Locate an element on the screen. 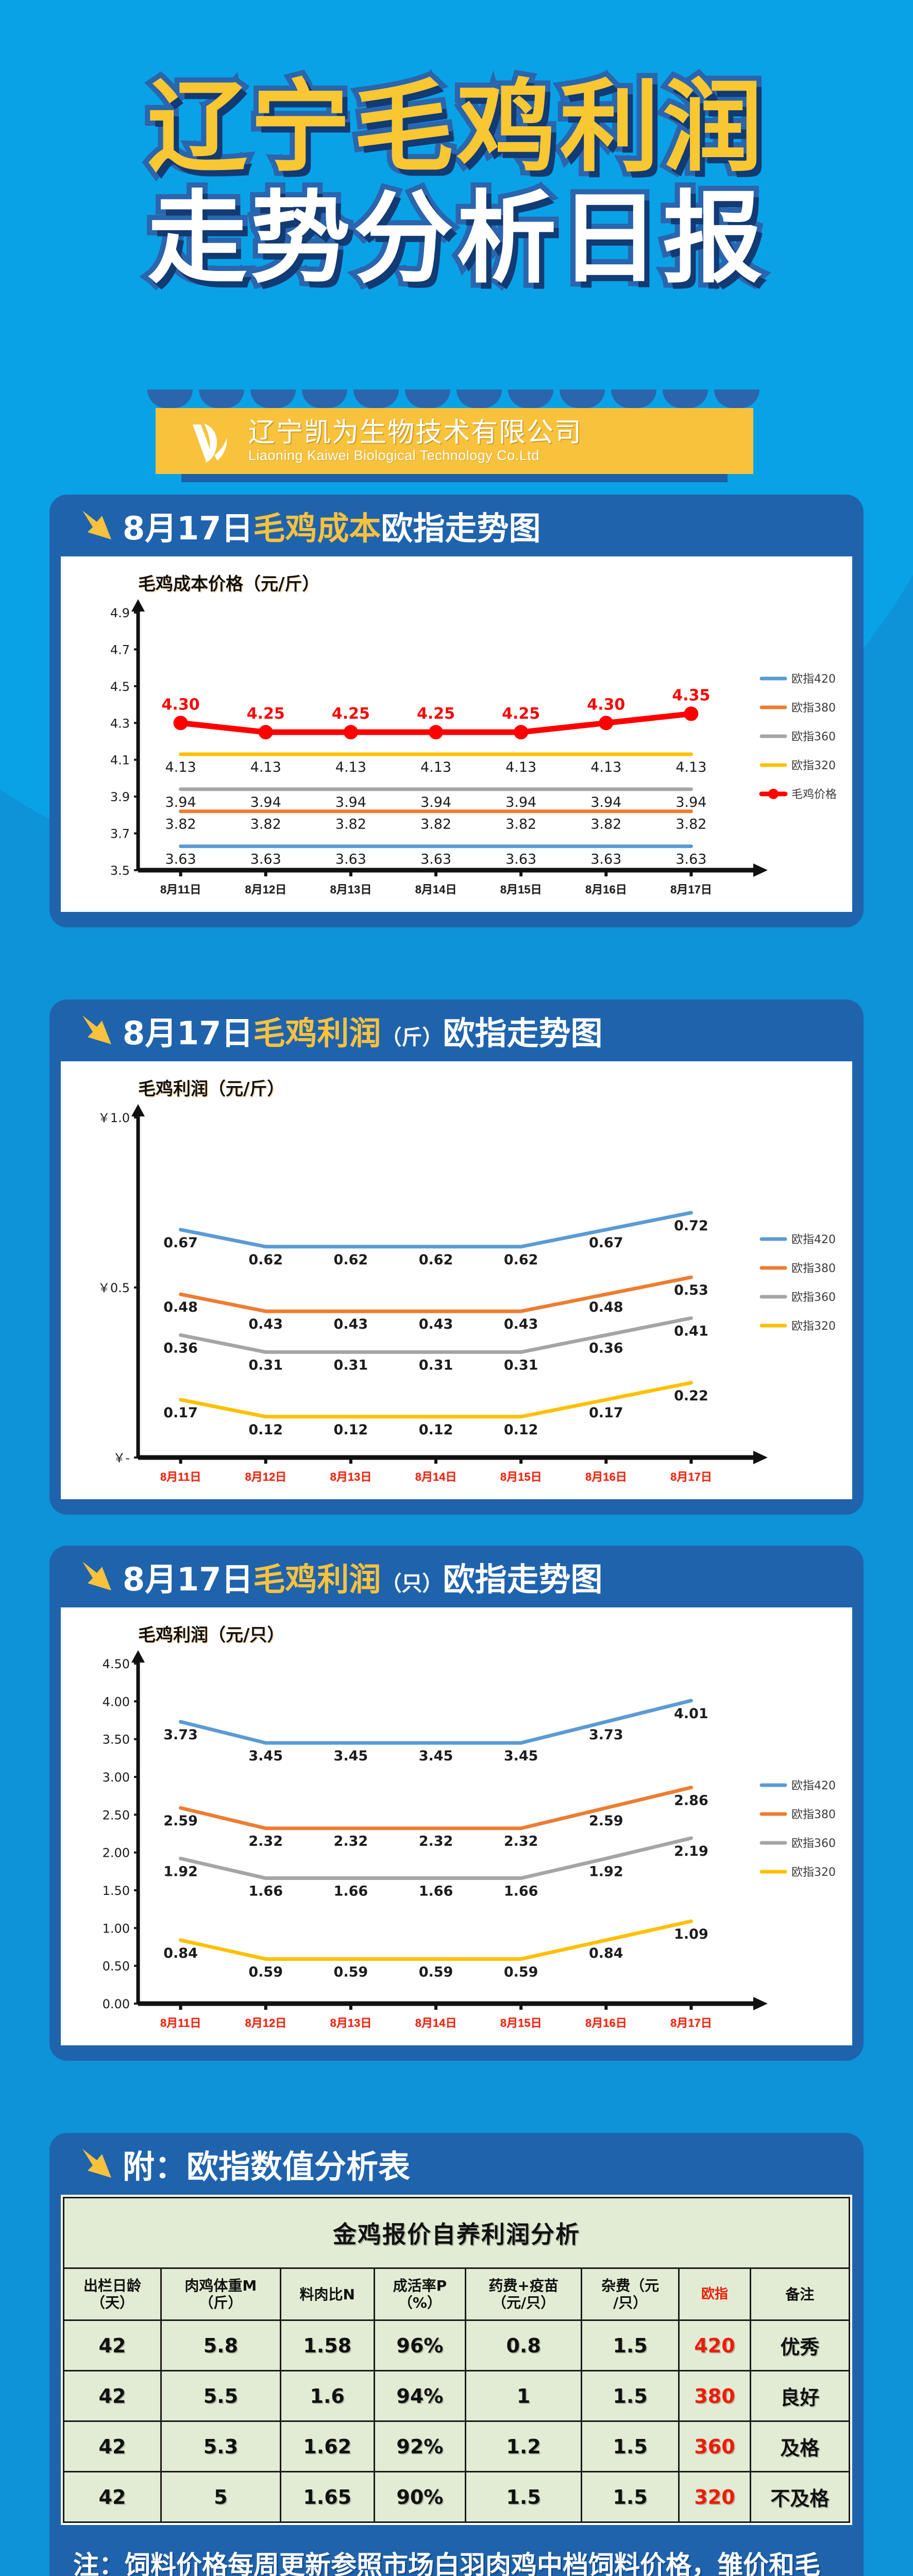 This screenshot has width=913, height=2576. svg-text: 0.22 is located at coordinates (691, 1396).